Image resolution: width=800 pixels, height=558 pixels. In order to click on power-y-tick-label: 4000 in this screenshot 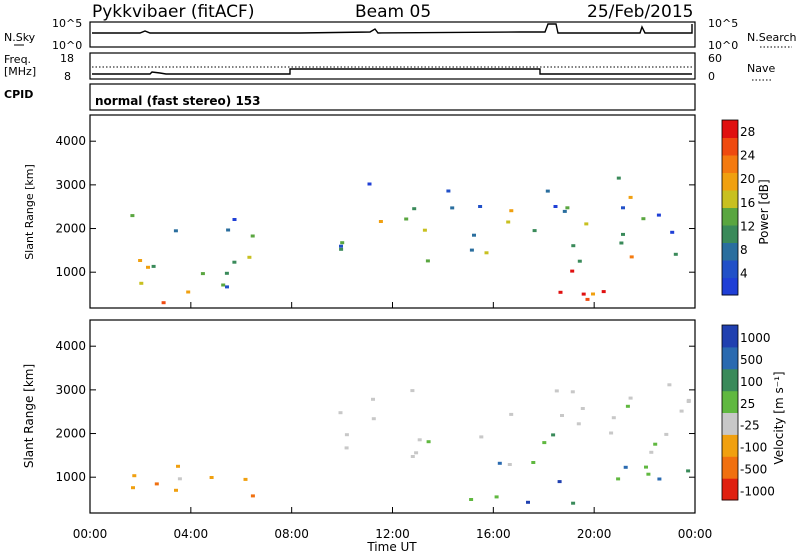, I will do `click(70, 141)`.